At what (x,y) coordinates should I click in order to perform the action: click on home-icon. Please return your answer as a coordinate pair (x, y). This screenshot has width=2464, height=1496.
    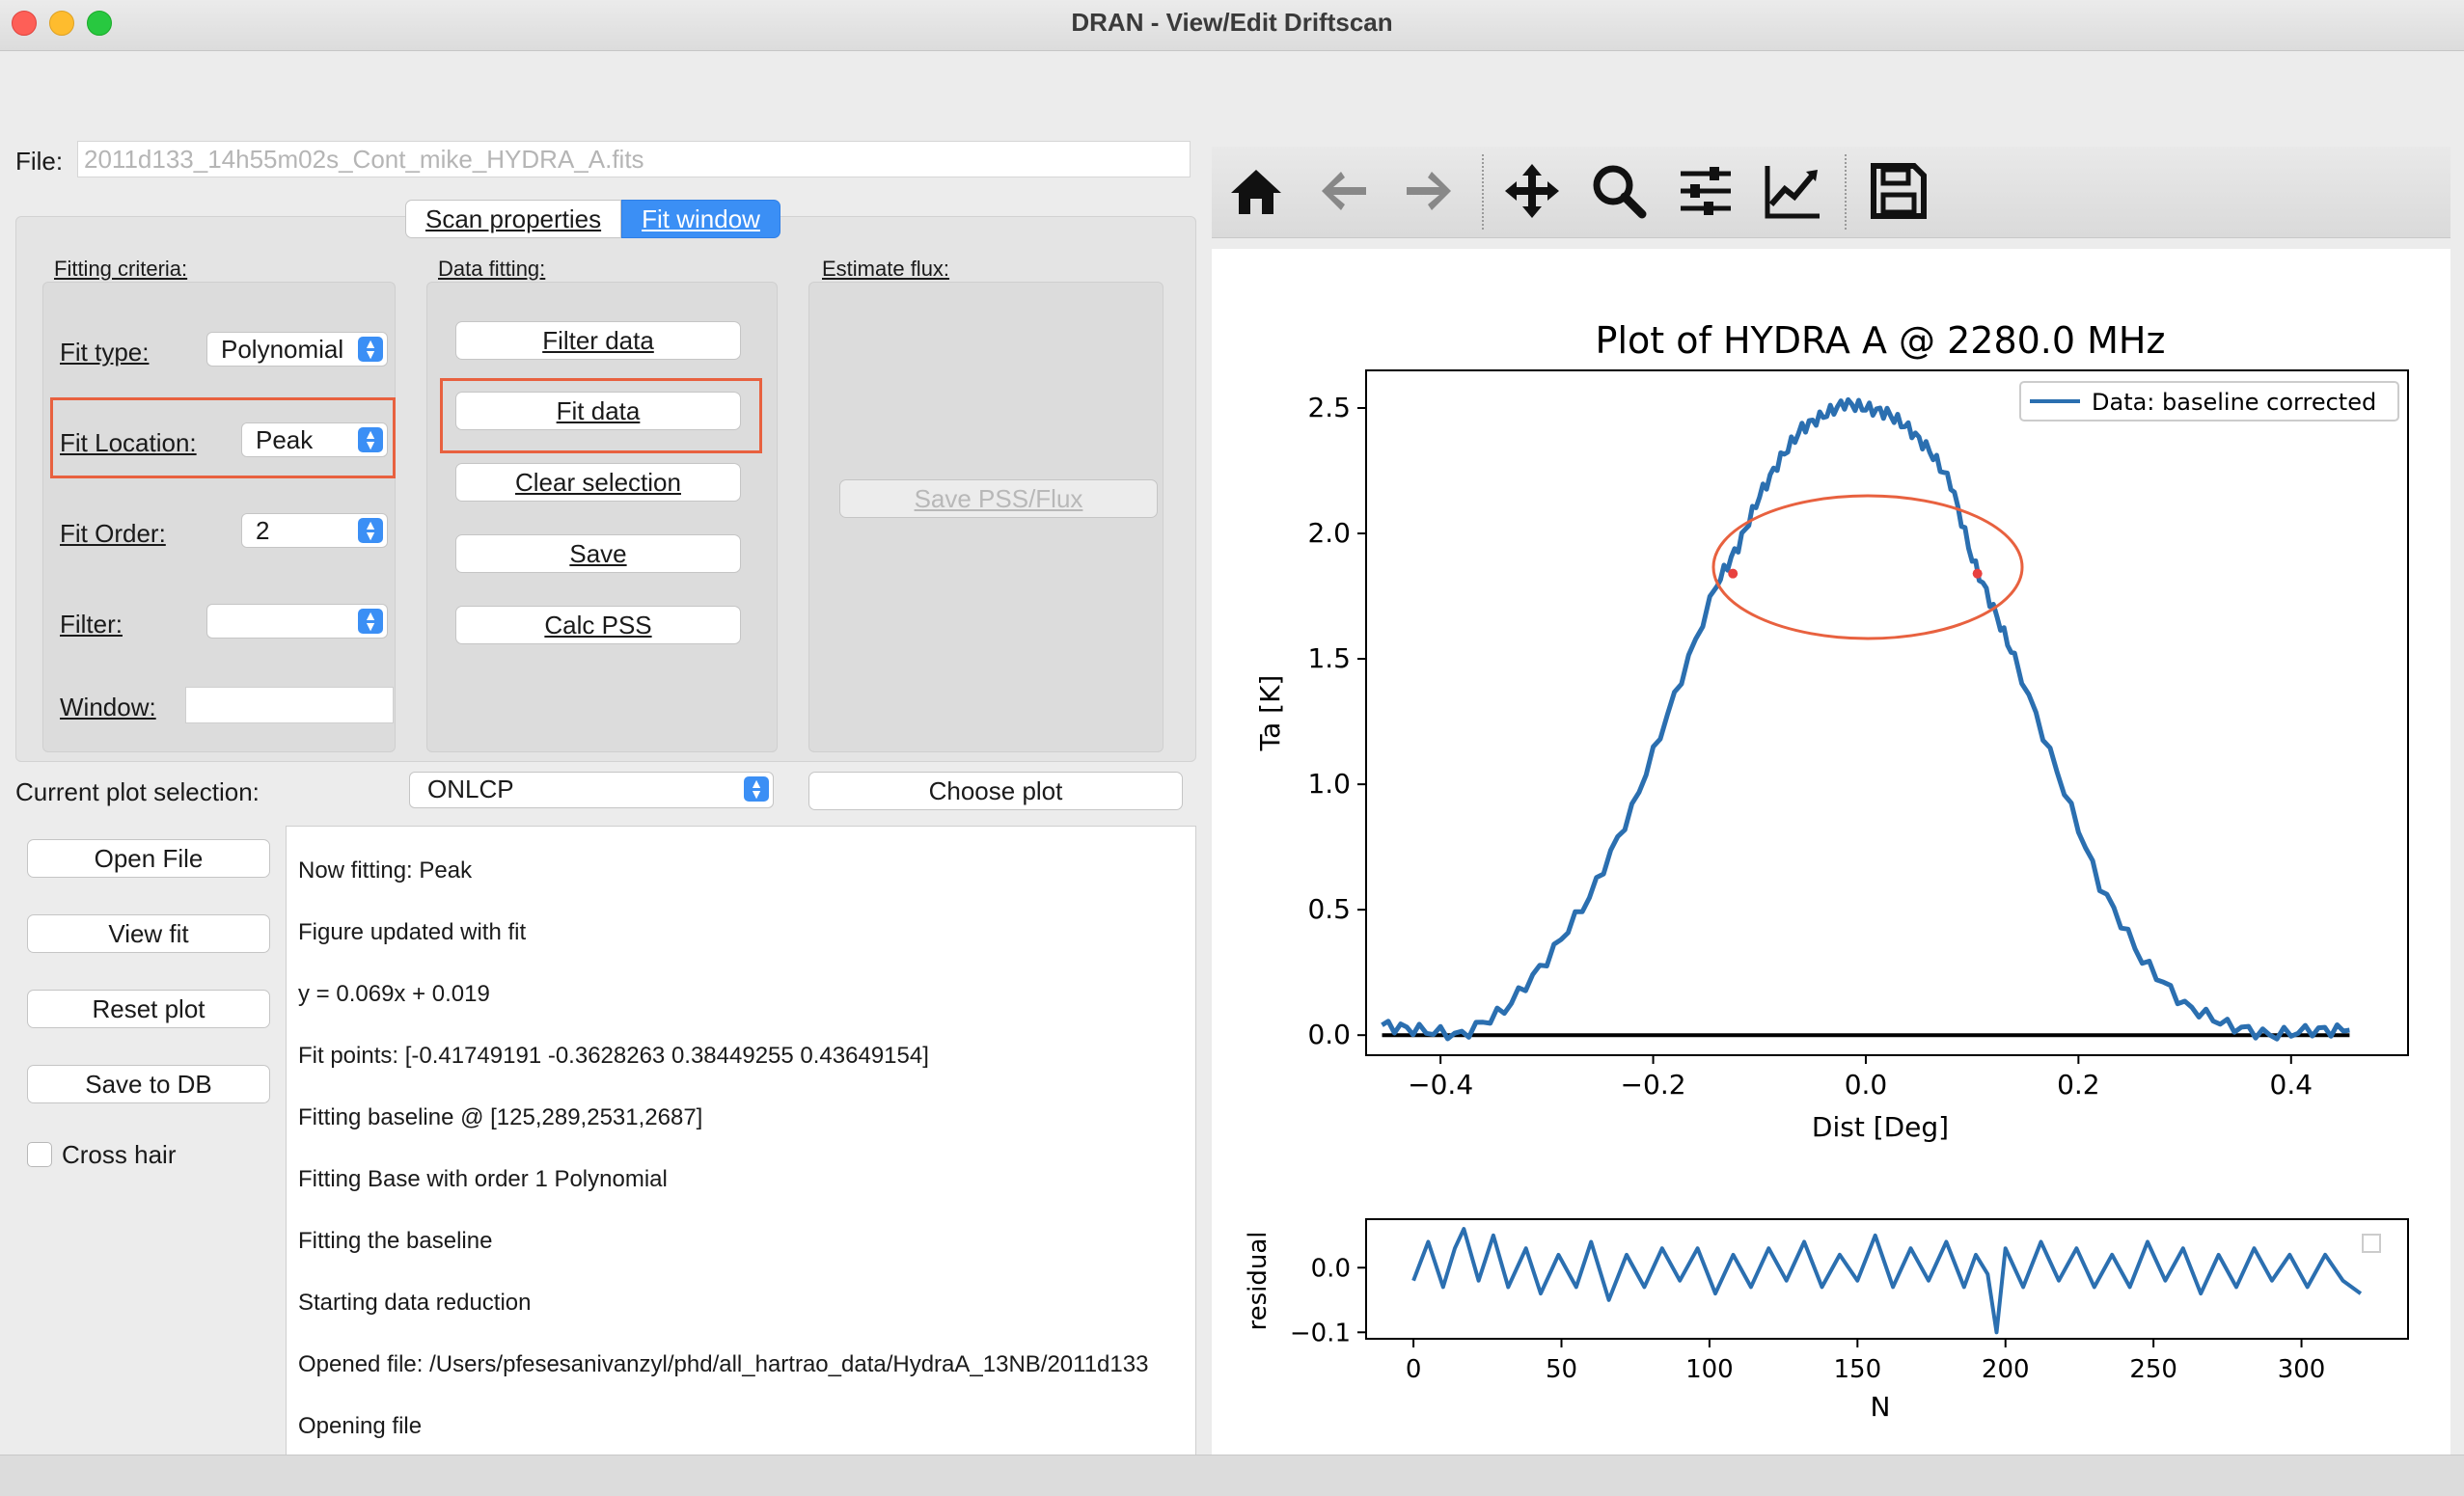
    Looking at the image, I should click on (1256, 191).